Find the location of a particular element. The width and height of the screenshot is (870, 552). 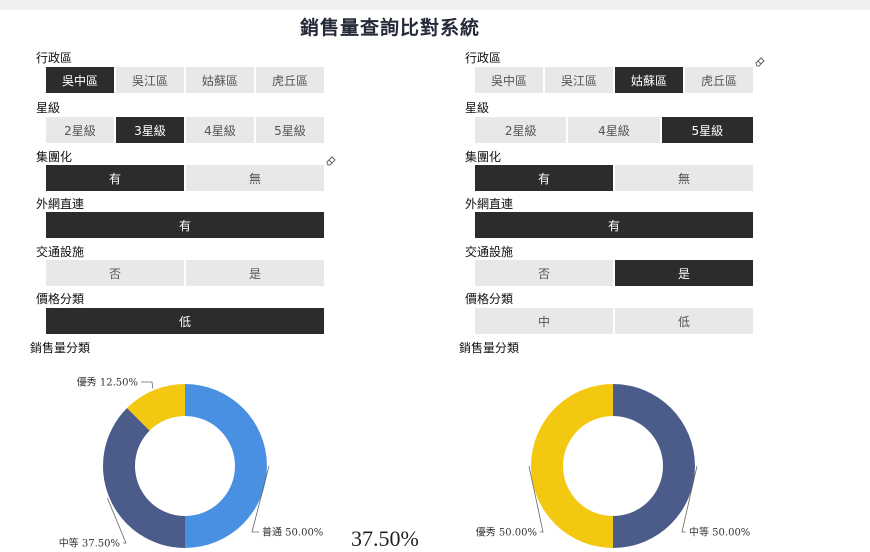

left-star-level-option-3: 4星級 is located at coordinates (220, 130).